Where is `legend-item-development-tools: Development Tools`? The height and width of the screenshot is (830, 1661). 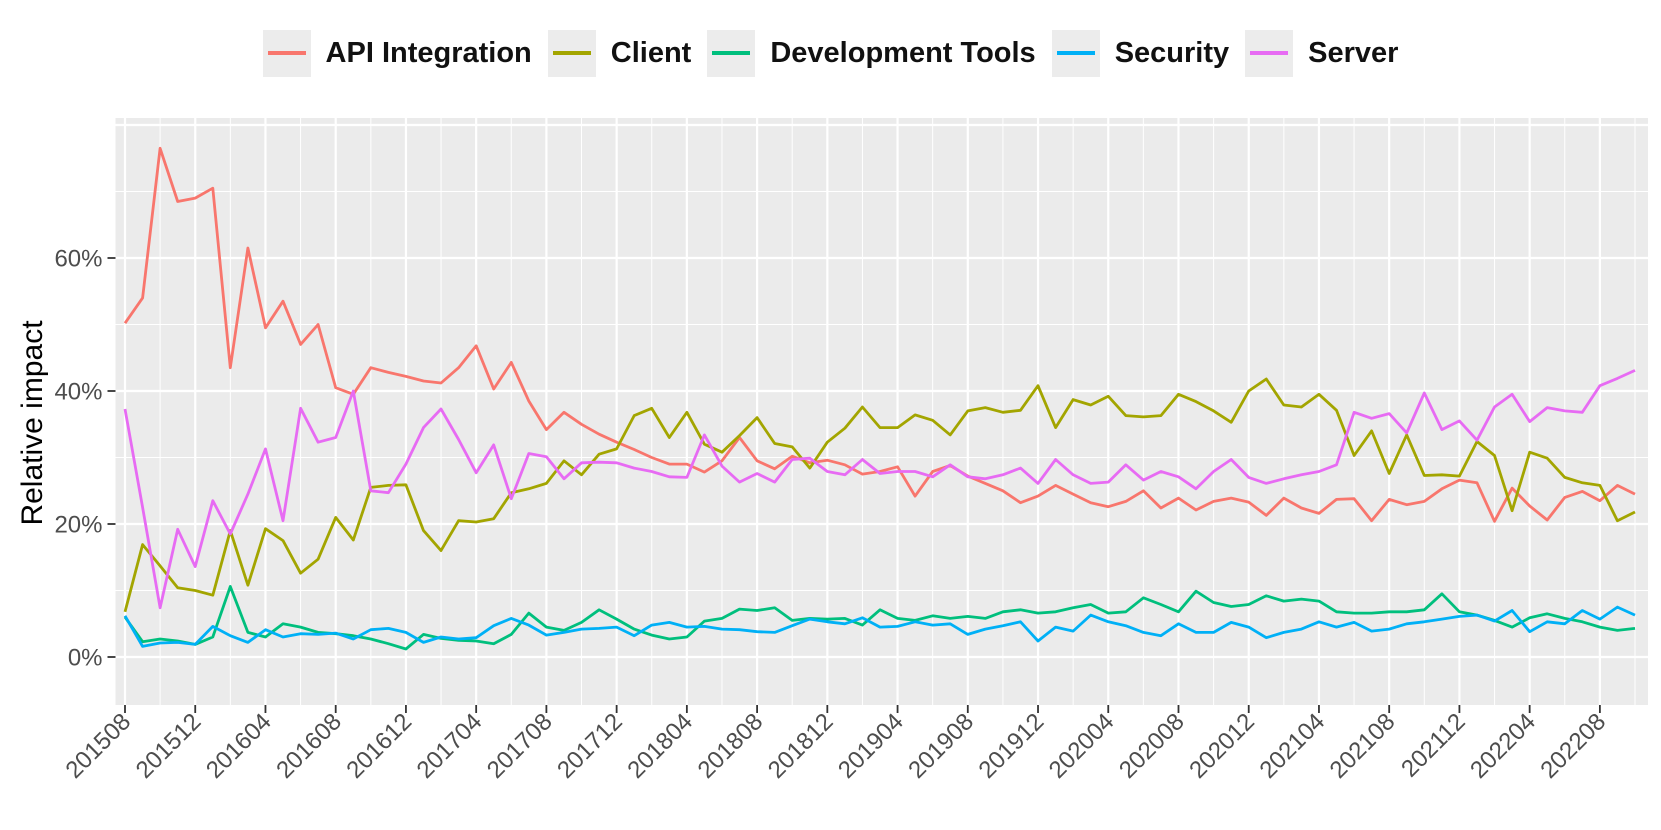 legend-item-development-tools: Development Tools is located at coordinates (871, 53).